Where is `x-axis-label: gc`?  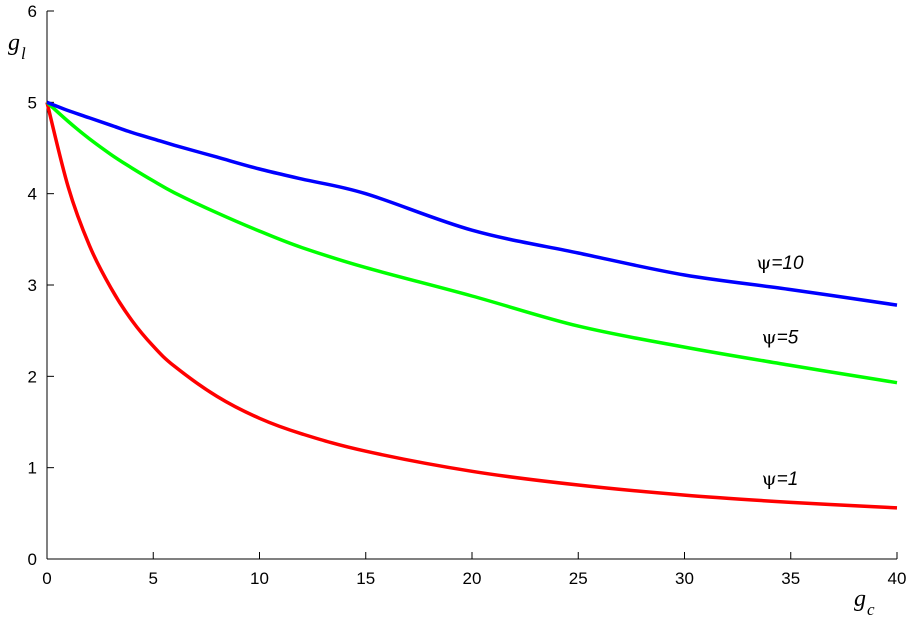 x-axis-label: gc is located at coordinates (864, 602).